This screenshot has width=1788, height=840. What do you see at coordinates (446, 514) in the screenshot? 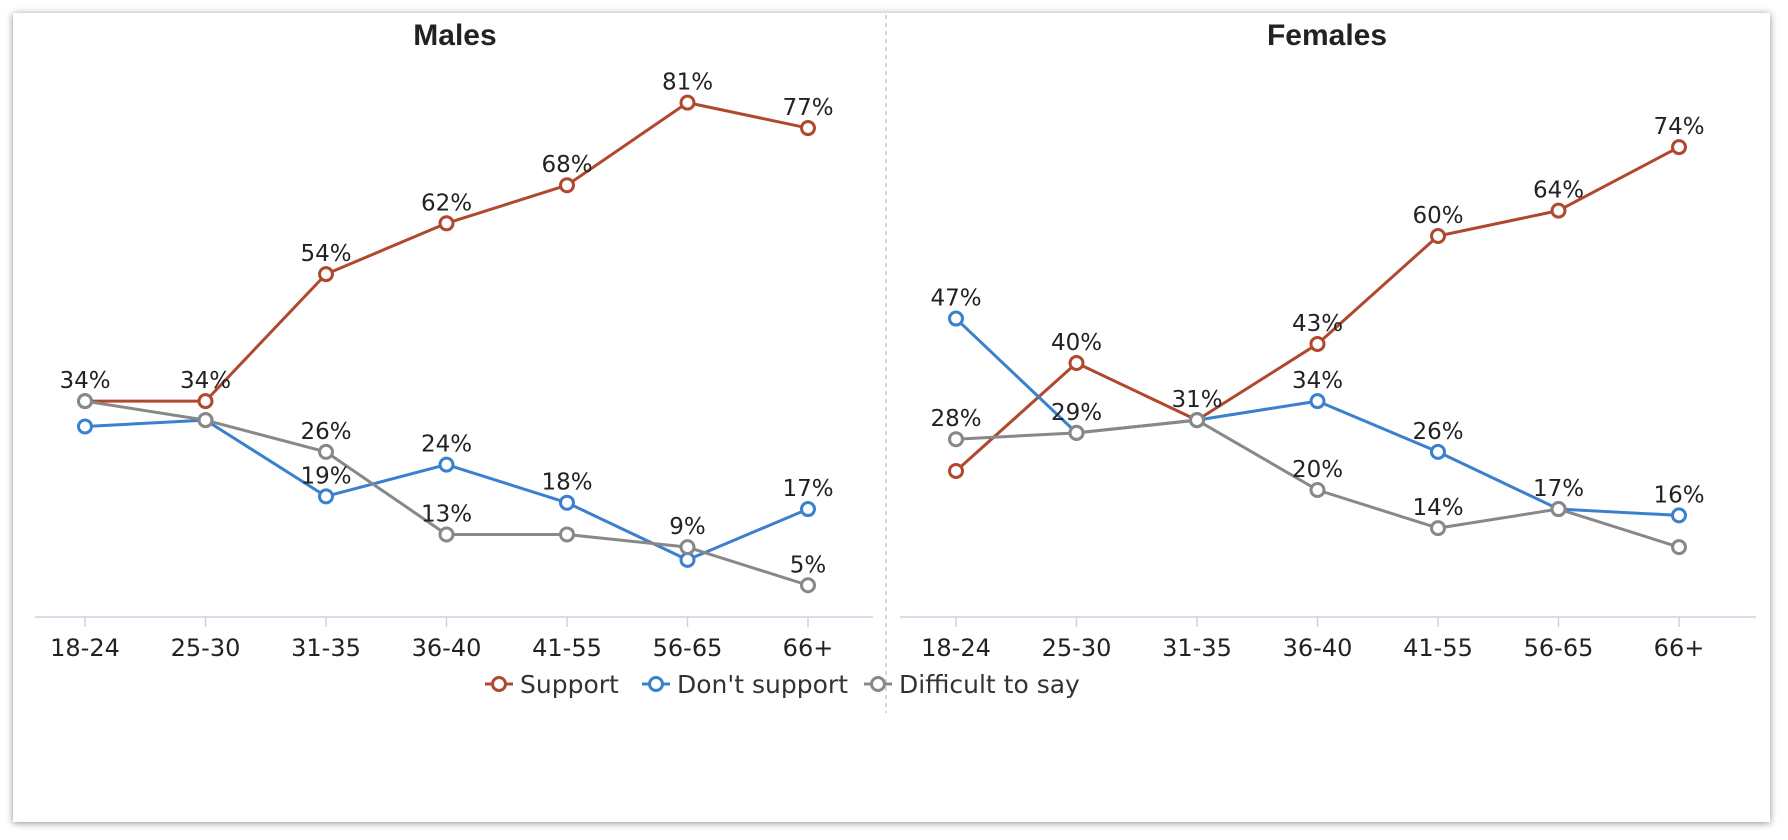
I see `data-label: 13%` at bounding box center [446, 514].